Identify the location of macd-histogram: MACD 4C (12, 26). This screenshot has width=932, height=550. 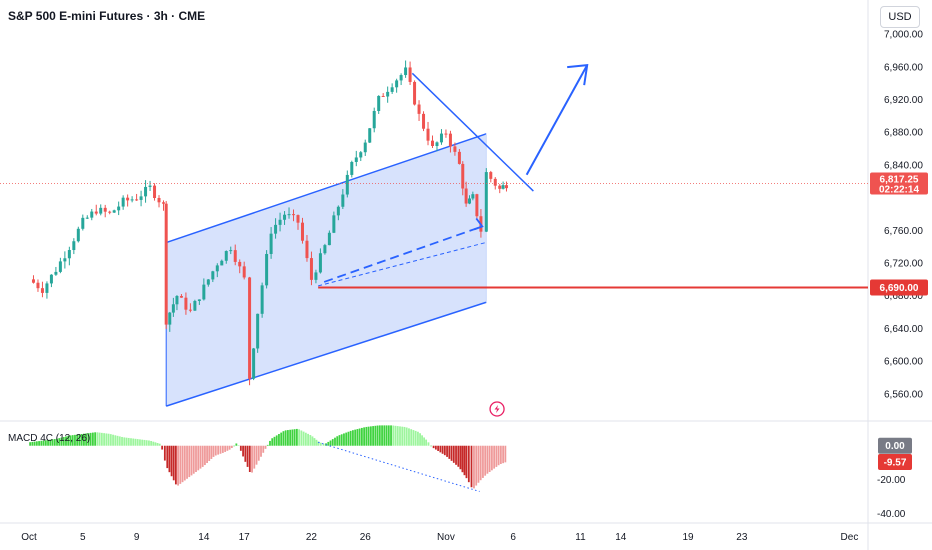
(257, 458).